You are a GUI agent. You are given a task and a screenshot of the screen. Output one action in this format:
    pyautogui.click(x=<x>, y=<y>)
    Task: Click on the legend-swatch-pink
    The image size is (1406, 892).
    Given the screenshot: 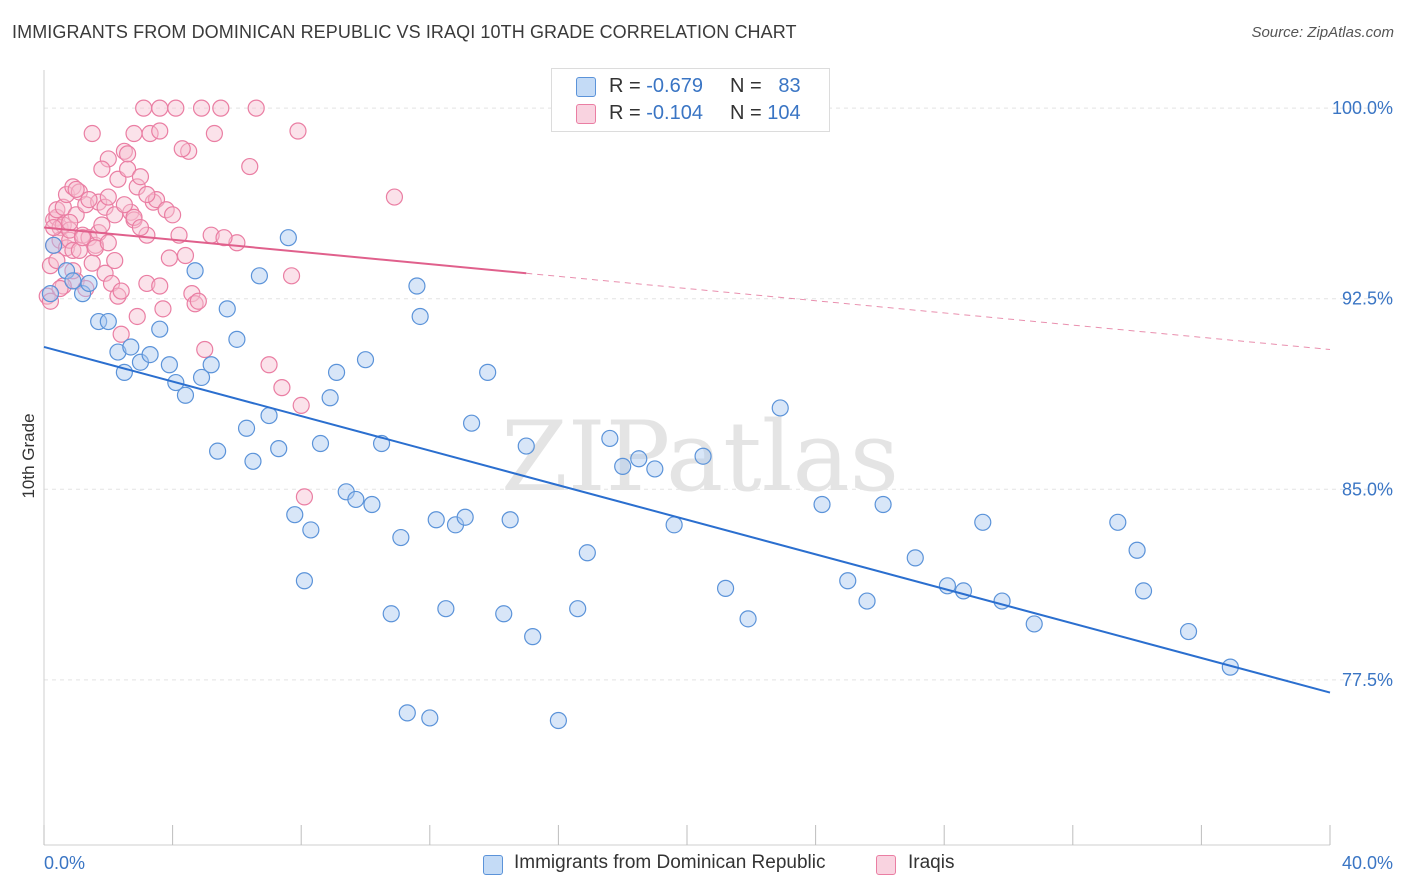 What is the action you would take?
    pyautogui.click(x=586, y=114)
    